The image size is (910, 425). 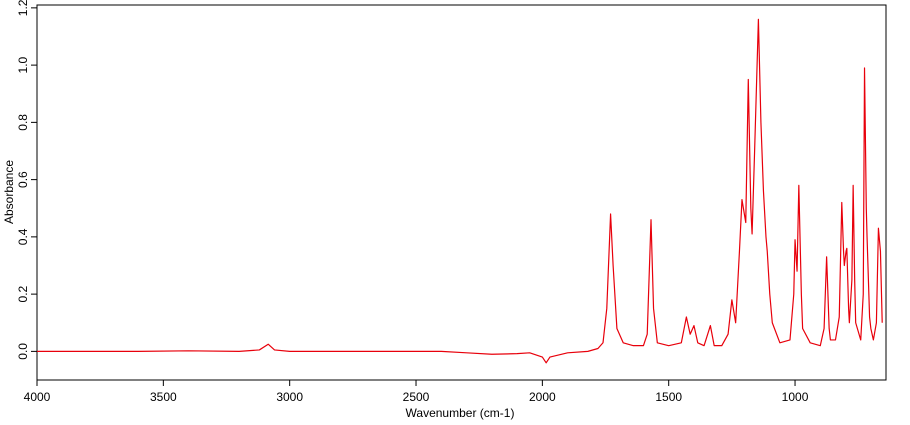 What do you see at coordinates (289, 397) in the screenshot?
I see `x-tick-label: 3000` at bounding box center [289, 397].